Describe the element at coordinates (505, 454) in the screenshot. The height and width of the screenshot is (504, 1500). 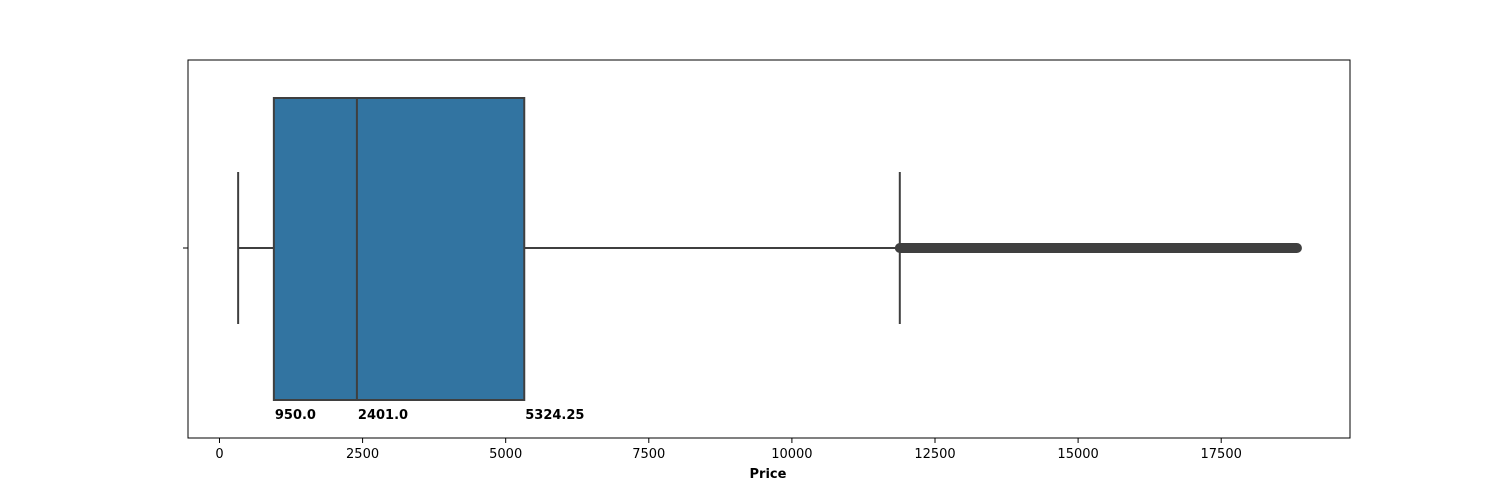
I see `x-tick-label: 5000` at that location.